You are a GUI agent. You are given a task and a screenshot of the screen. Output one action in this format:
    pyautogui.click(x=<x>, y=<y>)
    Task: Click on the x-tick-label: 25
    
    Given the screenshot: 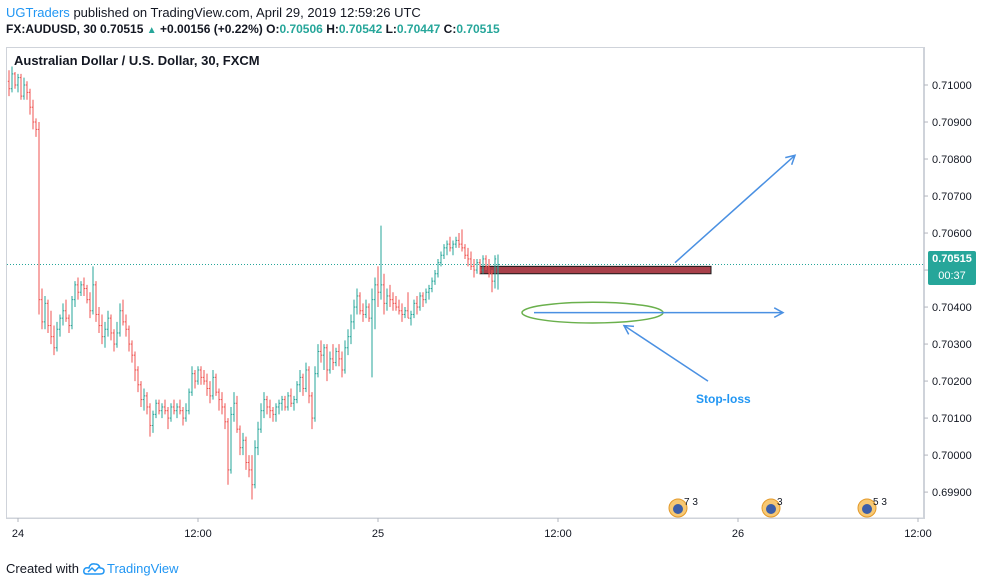 What is the action you would take?
    pyautogui.click(x=378, y=534)
    